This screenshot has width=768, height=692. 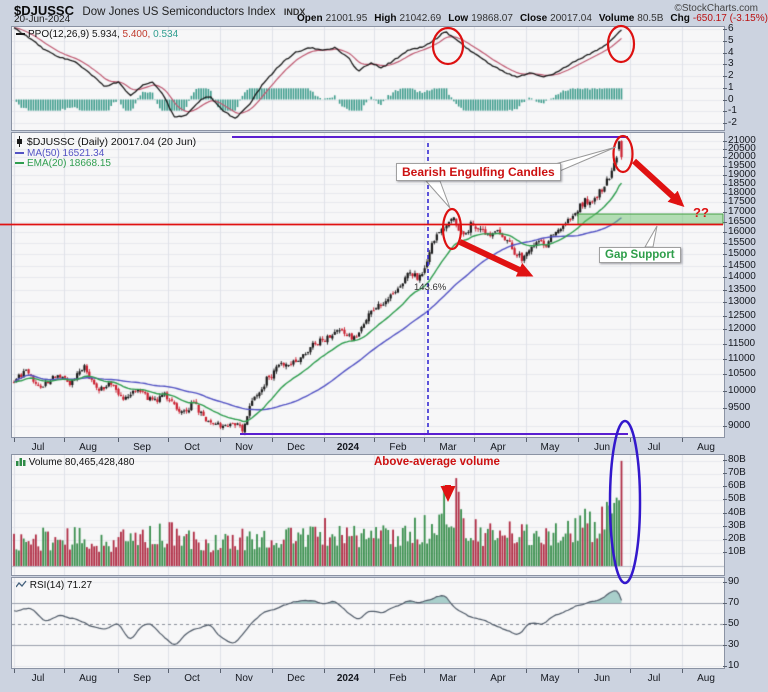 I want to click on y-axis-label: 16500, so click(x=742, y=221).